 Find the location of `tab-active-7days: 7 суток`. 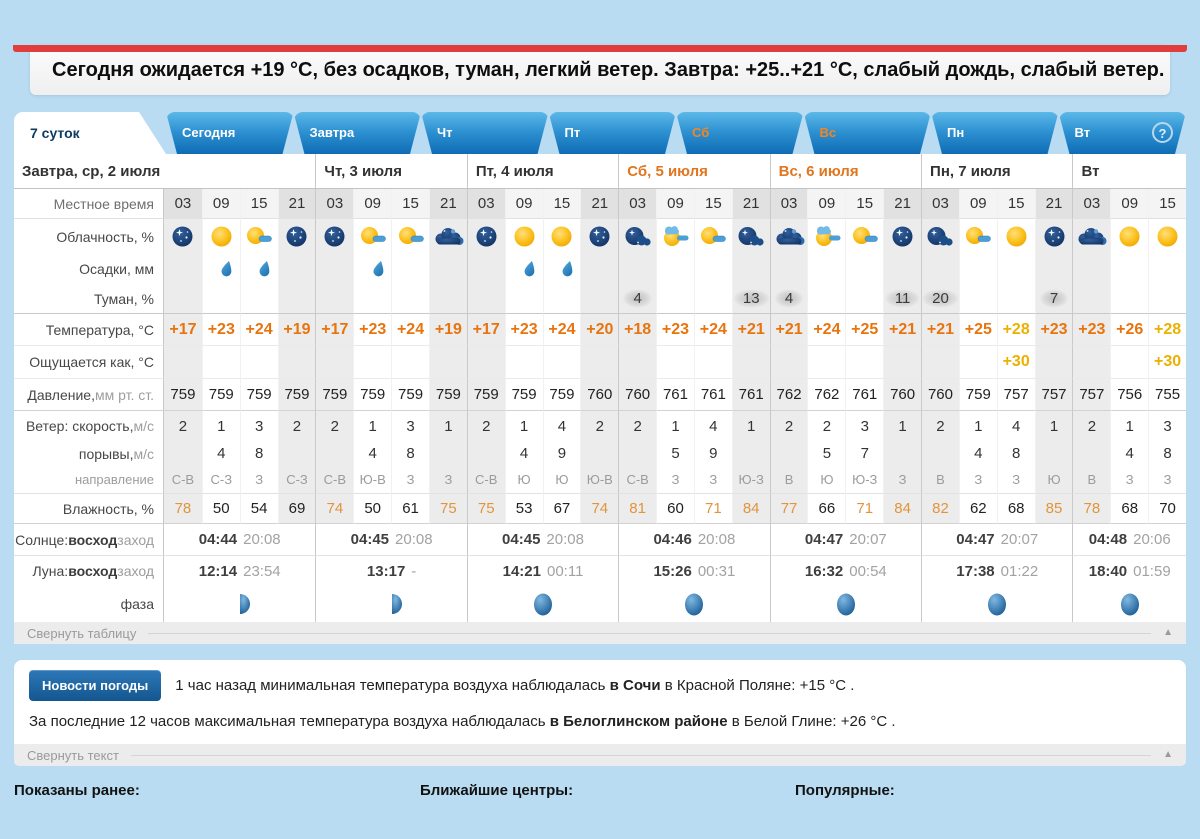

tab-active-7days: 7 суток is located at coordinates (90, 133).